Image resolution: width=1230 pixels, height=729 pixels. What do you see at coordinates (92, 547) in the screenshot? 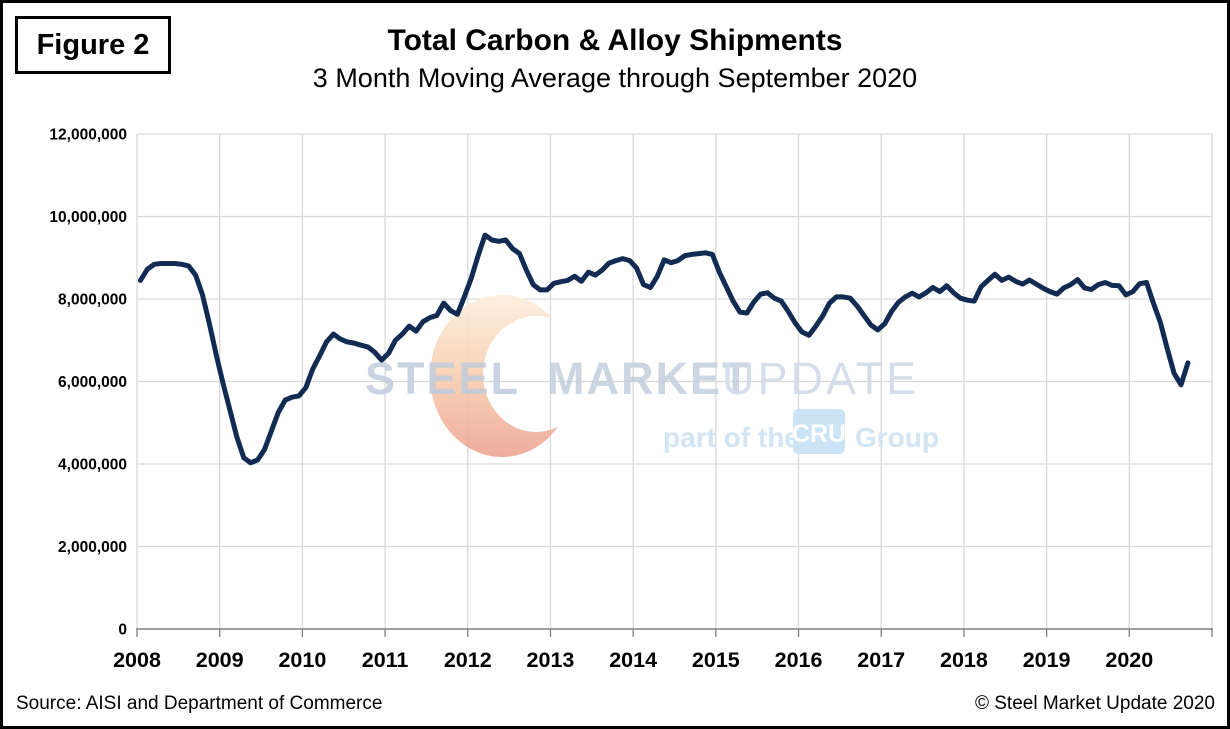
I see `y-axis-tick-label: 2,000,000` at bounding box center [92, 547].